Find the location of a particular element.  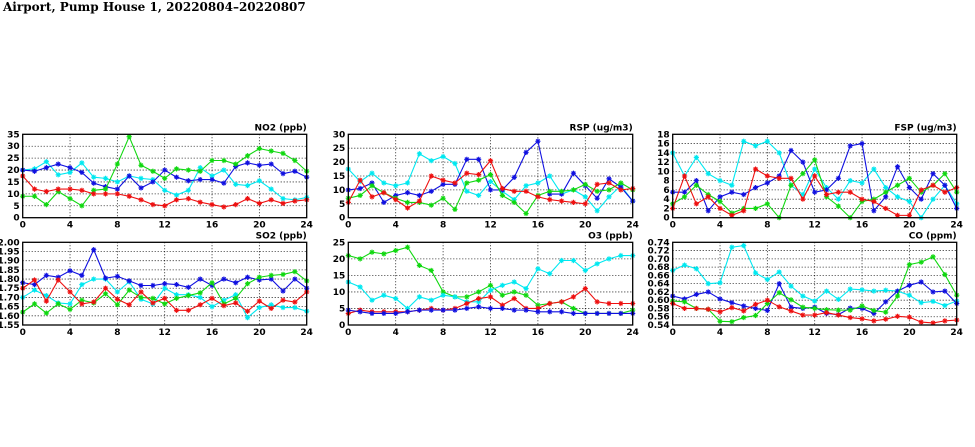

y-tick-label: 0.72 is located at coordinates (658, 252).